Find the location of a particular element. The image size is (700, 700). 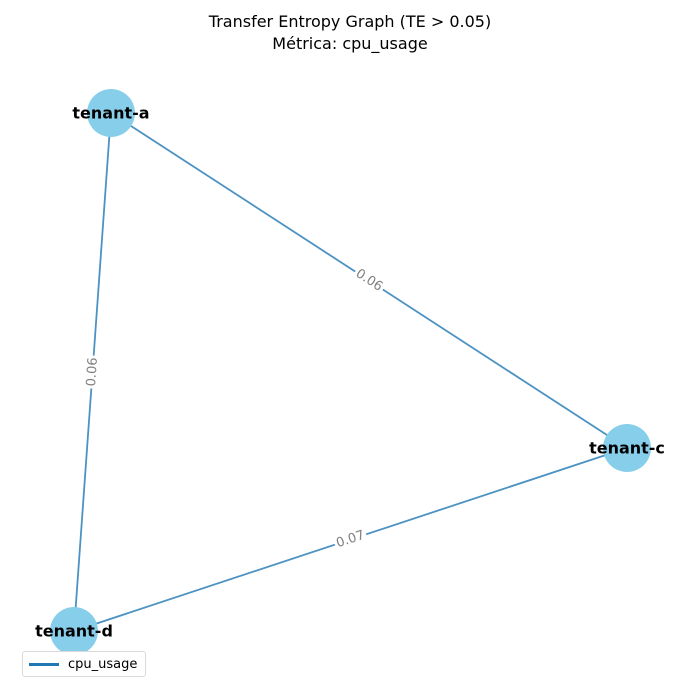

edge-weight-label: 0.06 is located at coordinates (92, 372).